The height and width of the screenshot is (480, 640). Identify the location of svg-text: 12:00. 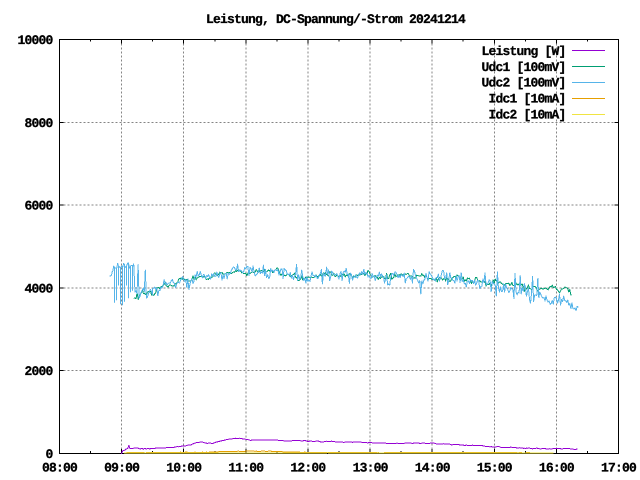
(308, 468).